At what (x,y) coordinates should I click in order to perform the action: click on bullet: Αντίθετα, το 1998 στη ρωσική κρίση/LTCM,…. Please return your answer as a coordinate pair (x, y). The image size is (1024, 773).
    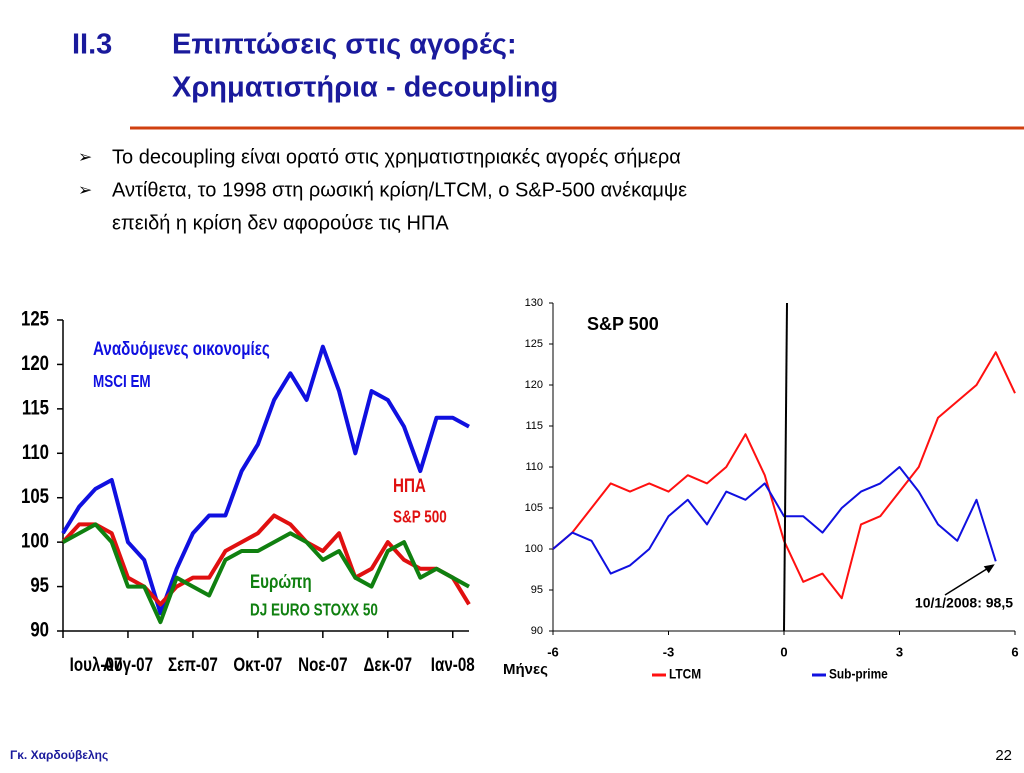
    Looking at the image, I should click on (399, 190).